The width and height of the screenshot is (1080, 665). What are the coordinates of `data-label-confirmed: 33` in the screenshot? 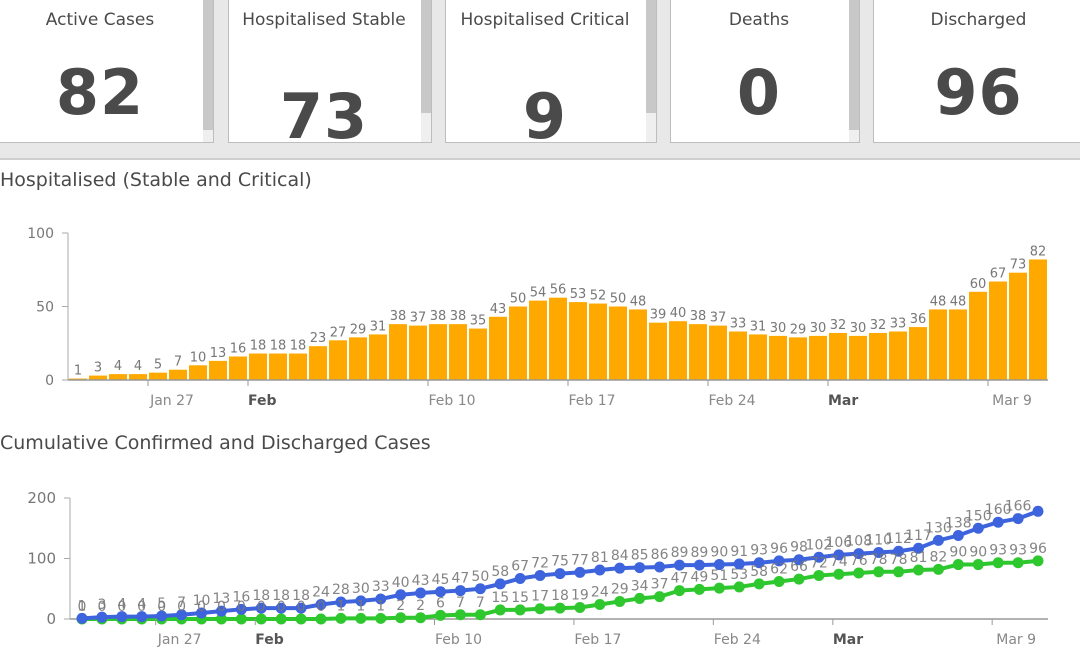 It's located at (381, 587).